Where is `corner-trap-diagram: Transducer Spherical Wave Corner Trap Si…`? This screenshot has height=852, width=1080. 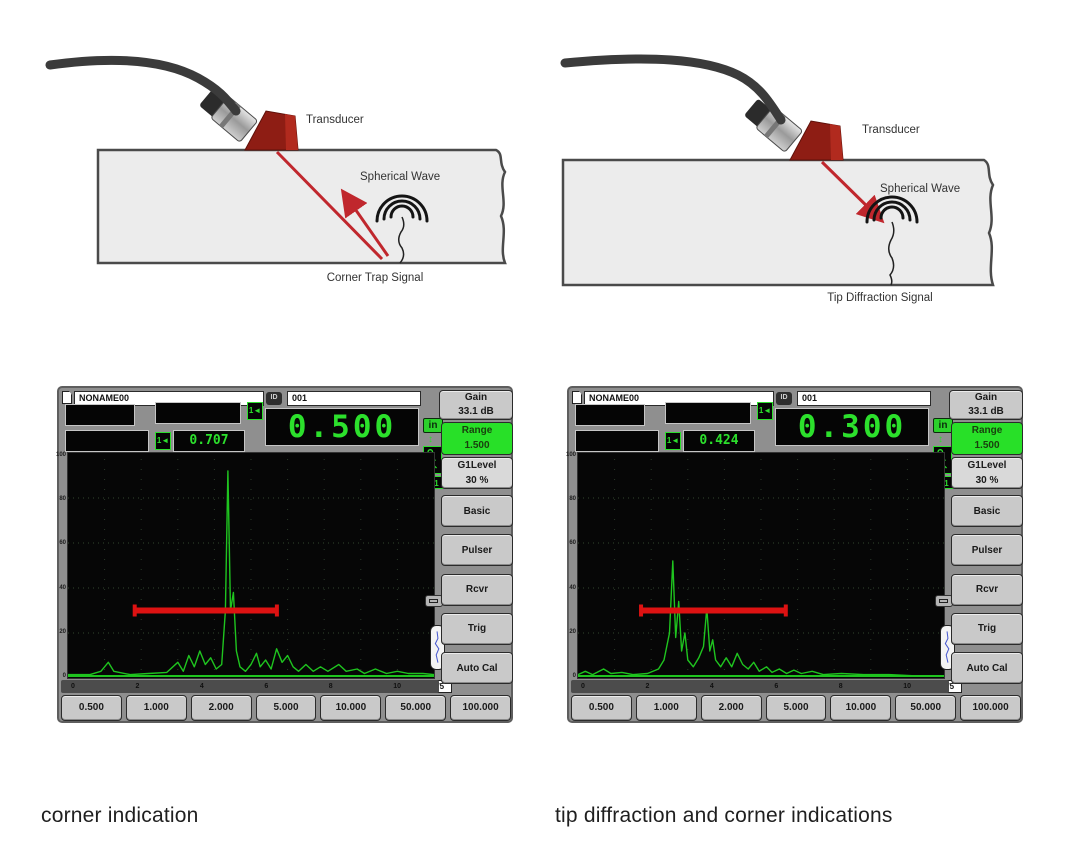
corner-trap-diagram: Transducer Spherical Wave Corner Trap Si… is located at coordinates (276, 169).